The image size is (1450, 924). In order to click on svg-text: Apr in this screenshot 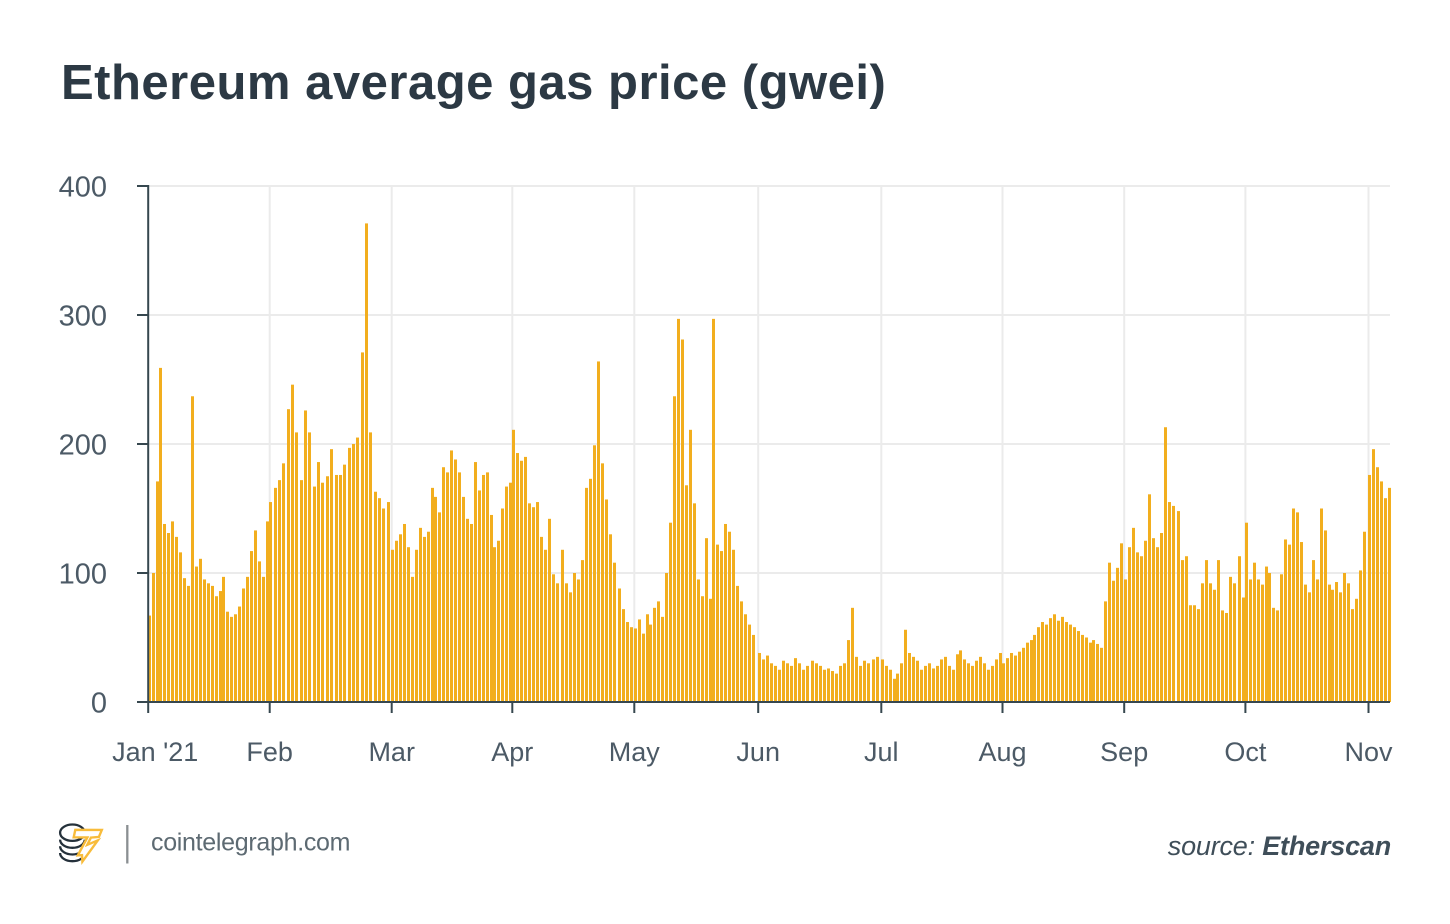, I will do `click(512, 752)`.